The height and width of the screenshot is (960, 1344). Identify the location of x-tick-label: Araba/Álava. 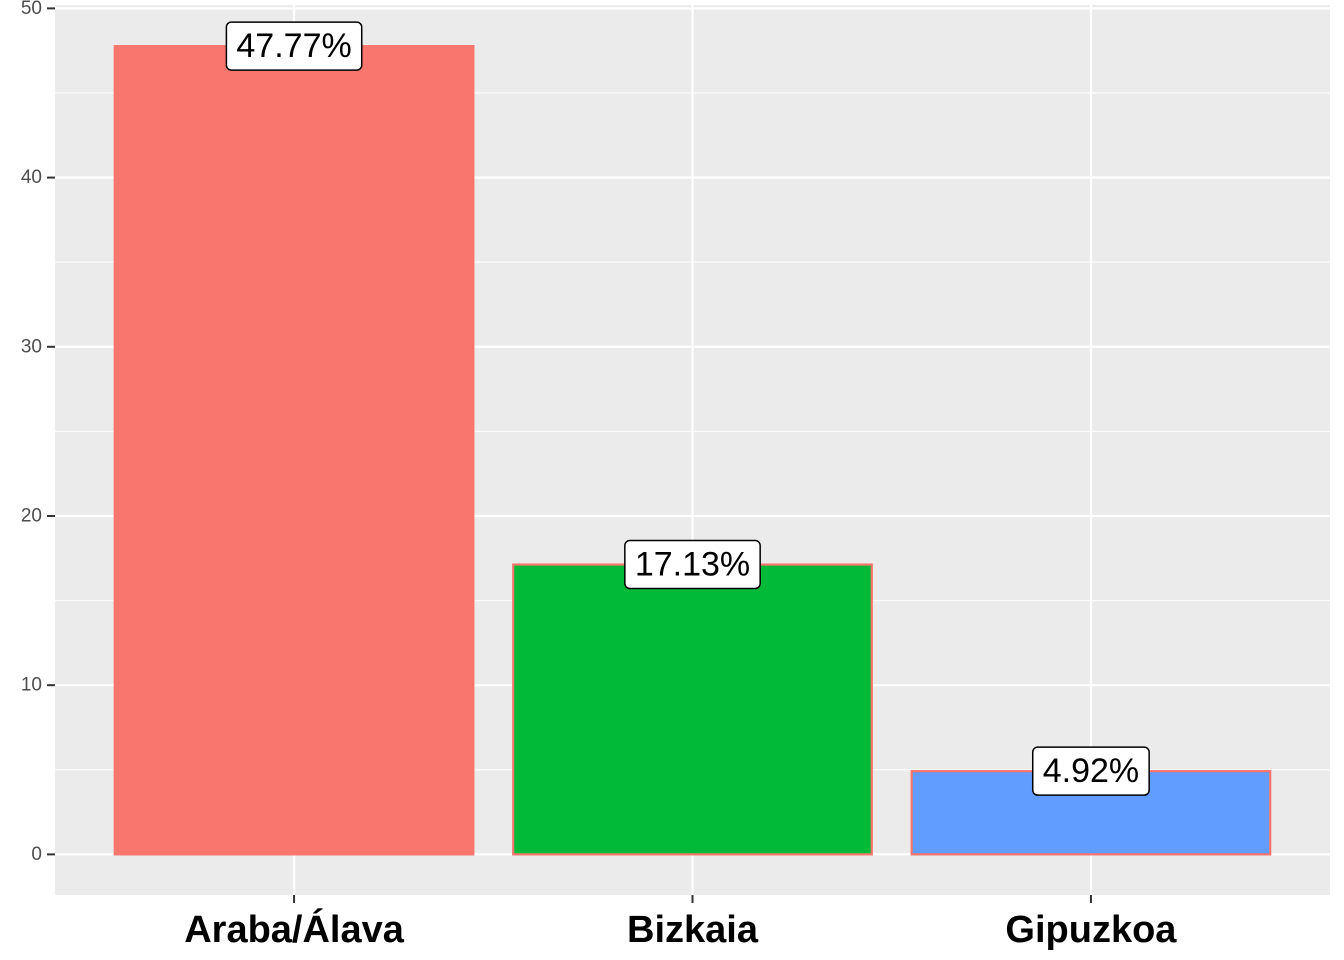
(294, 929).